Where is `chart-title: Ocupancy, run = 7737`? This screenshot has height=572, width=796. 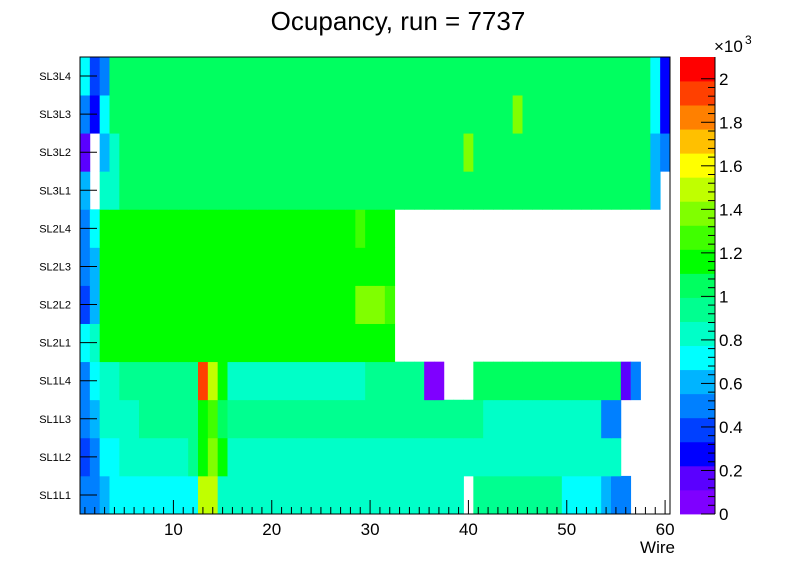 chart-title: Ocupancy, run = 7737 is located at coordinates (398, 21).